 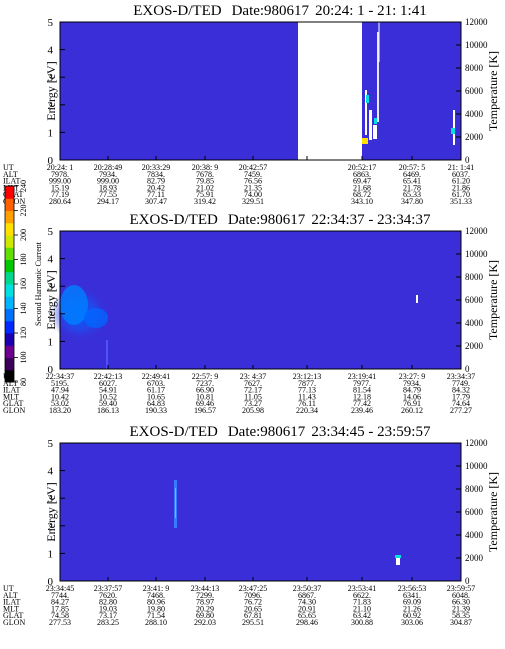 I want to click on orbit-cell: 21.78, so click(x=412, y=187).